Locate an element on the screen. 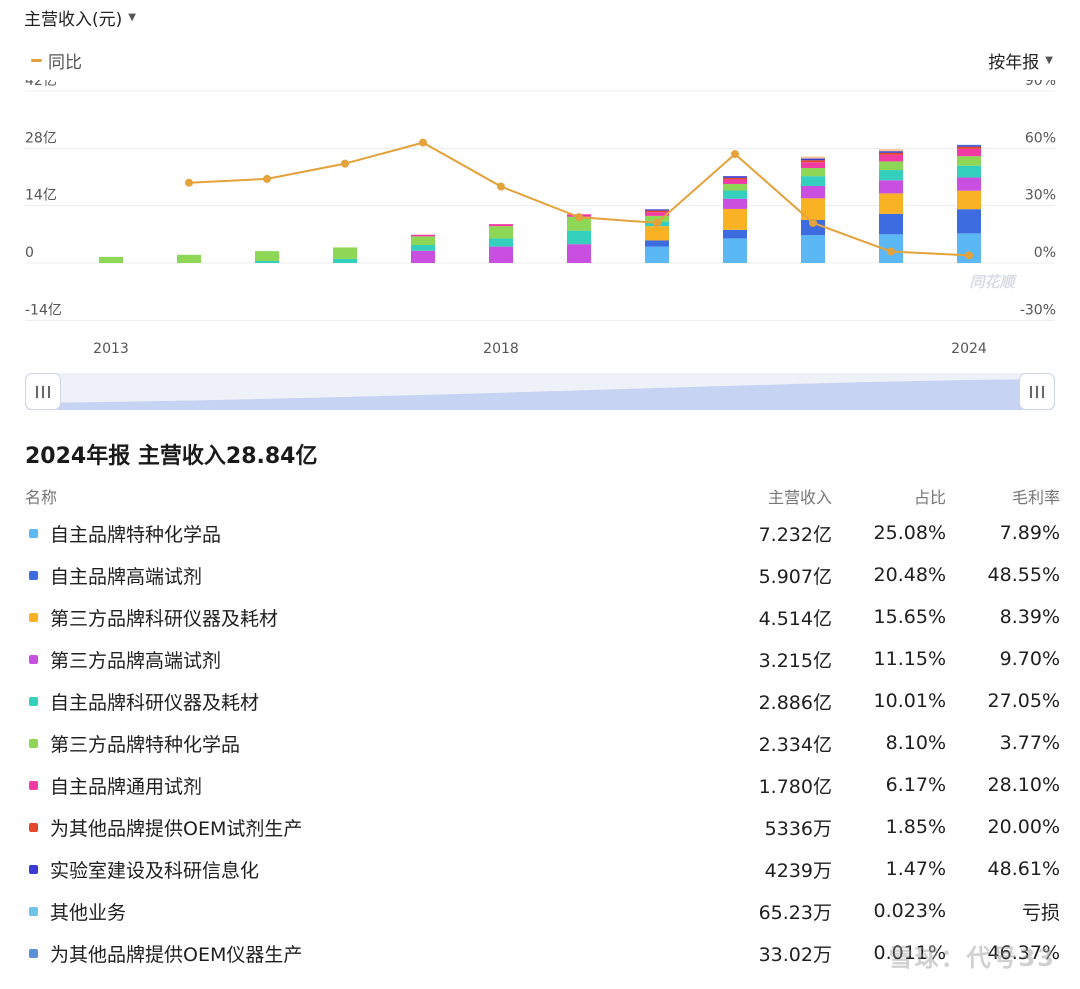 The width and height of the screenshot is (1080, 989). segment-share: 25.08% is located at coordinates (909, 533).